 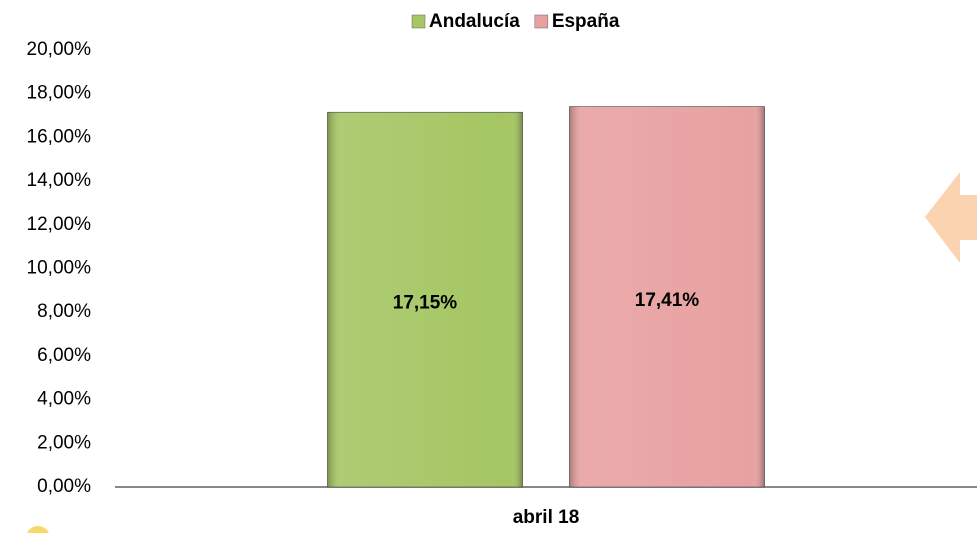 What do you see at coordinates (59, 224) in the screenshot?
I see `y-tick-label: 12,00%` at bounding box center [59, 224].